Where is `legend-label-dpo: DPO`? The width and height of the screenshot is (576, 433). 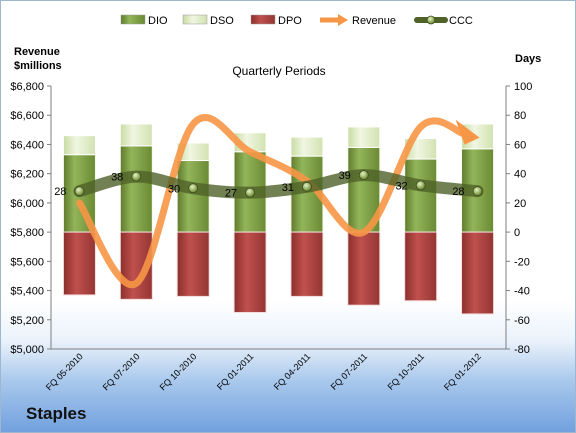 legend-label-dpo: DPO is located at coordinates (290, 21).